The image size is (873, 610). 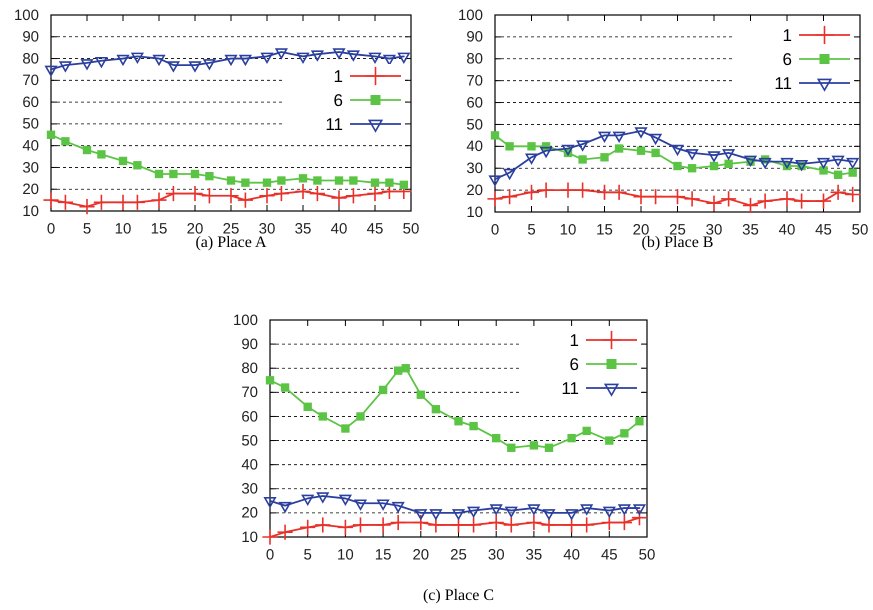 What do you see at coordinates (609, 555) in the screenshot?
I see `x-tick-label: 45` at bounding box center [609, 555].